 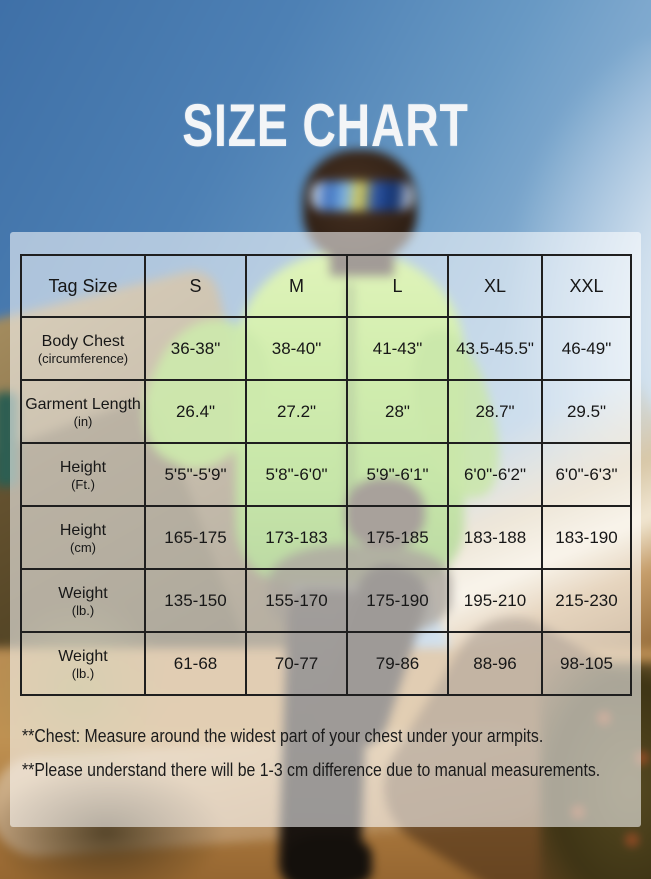 I want to click on page-title: SIZE CHART, so click(x=325, y=125).